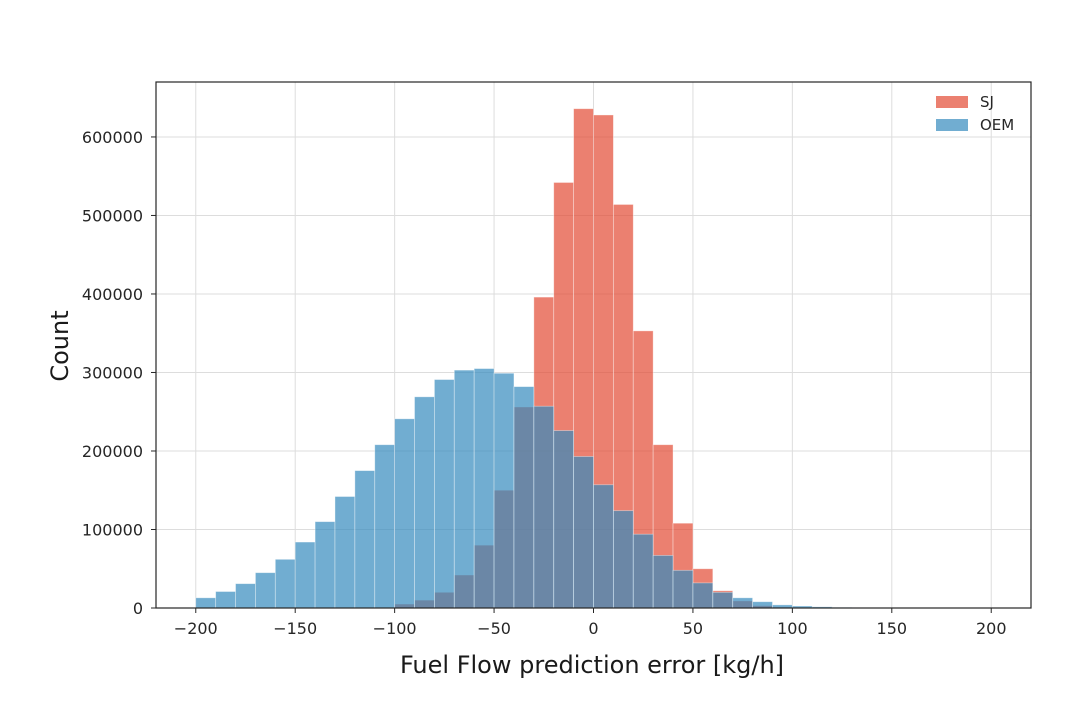  Describe the element at coordinates (991, 628) in the screenshot. I see `x-tick-label: 200` at that location.